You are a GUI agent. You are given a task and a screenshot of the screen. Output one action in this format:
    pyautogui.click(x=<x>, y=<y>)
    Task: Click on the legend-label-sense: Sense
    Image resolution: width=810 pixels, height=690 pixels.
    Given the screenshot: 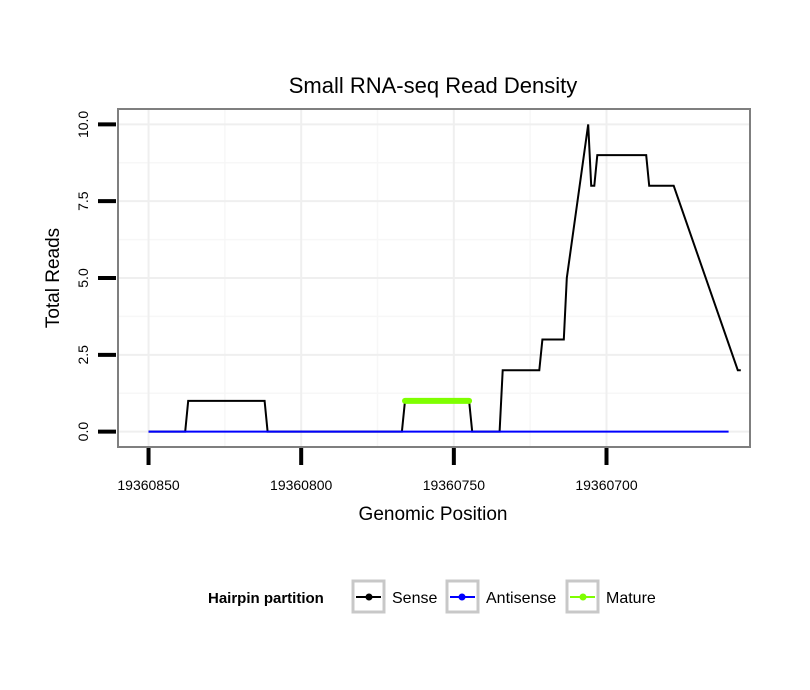 What is the action you would take?
    pyautogui.click(x=414, y=598)
    